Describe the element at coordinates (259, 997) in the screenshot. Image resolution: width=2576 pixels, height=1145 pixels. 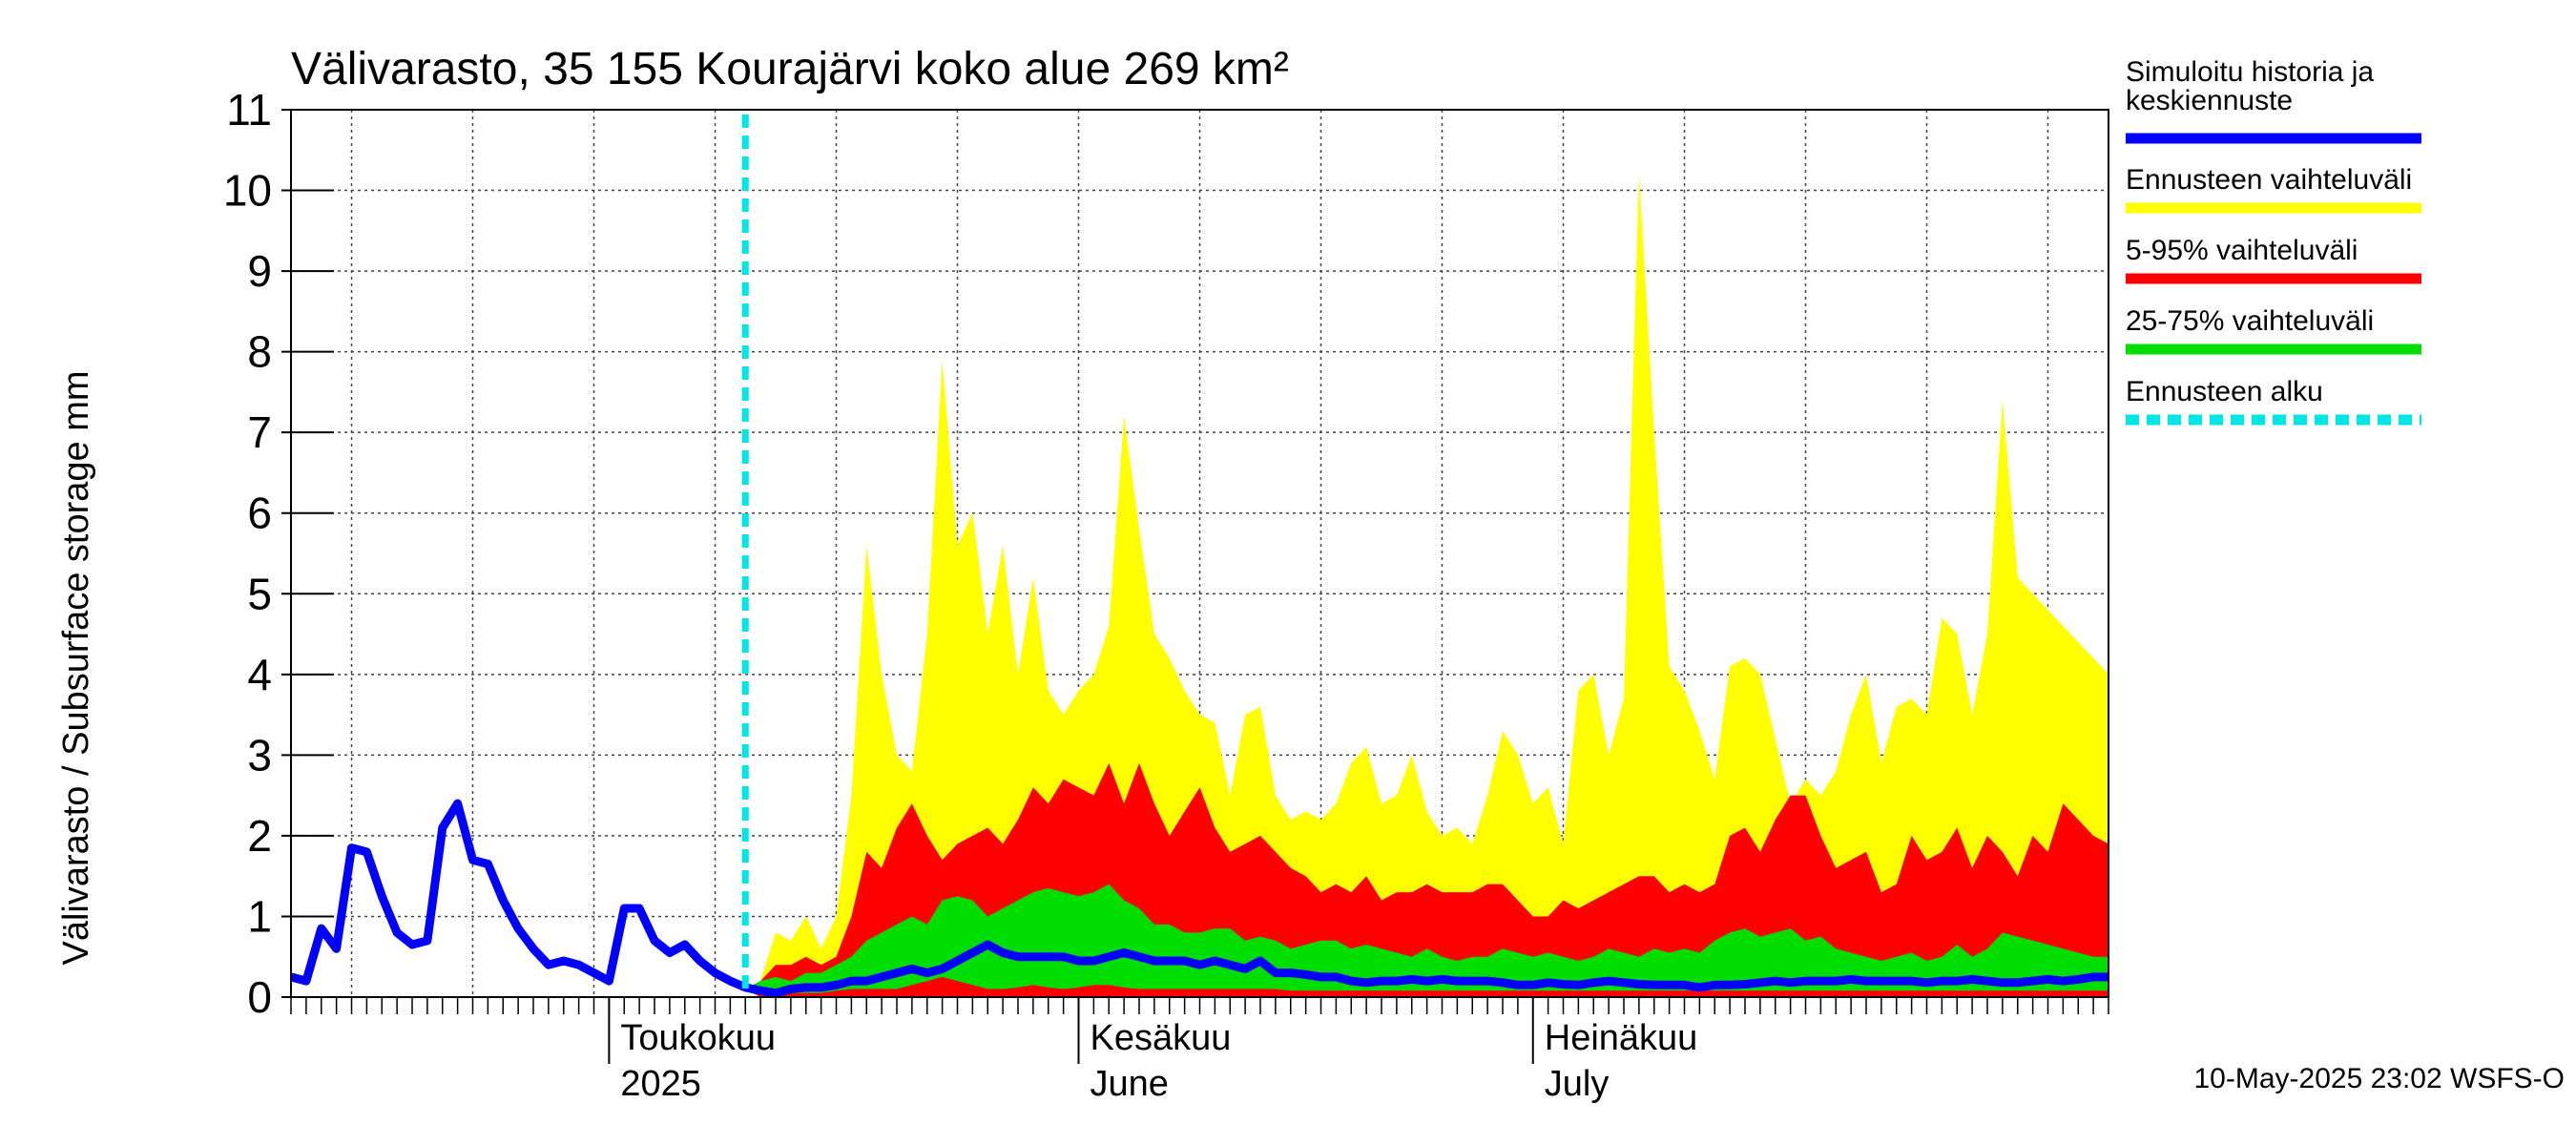
I see `y-tick-label: 0` at that location.